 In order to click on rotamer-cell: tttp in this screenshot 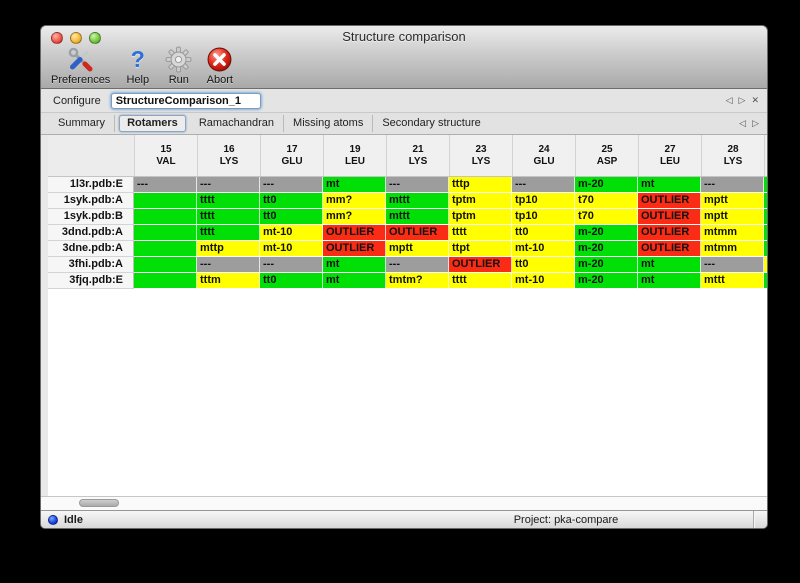, I will do `click(480, 185)`.